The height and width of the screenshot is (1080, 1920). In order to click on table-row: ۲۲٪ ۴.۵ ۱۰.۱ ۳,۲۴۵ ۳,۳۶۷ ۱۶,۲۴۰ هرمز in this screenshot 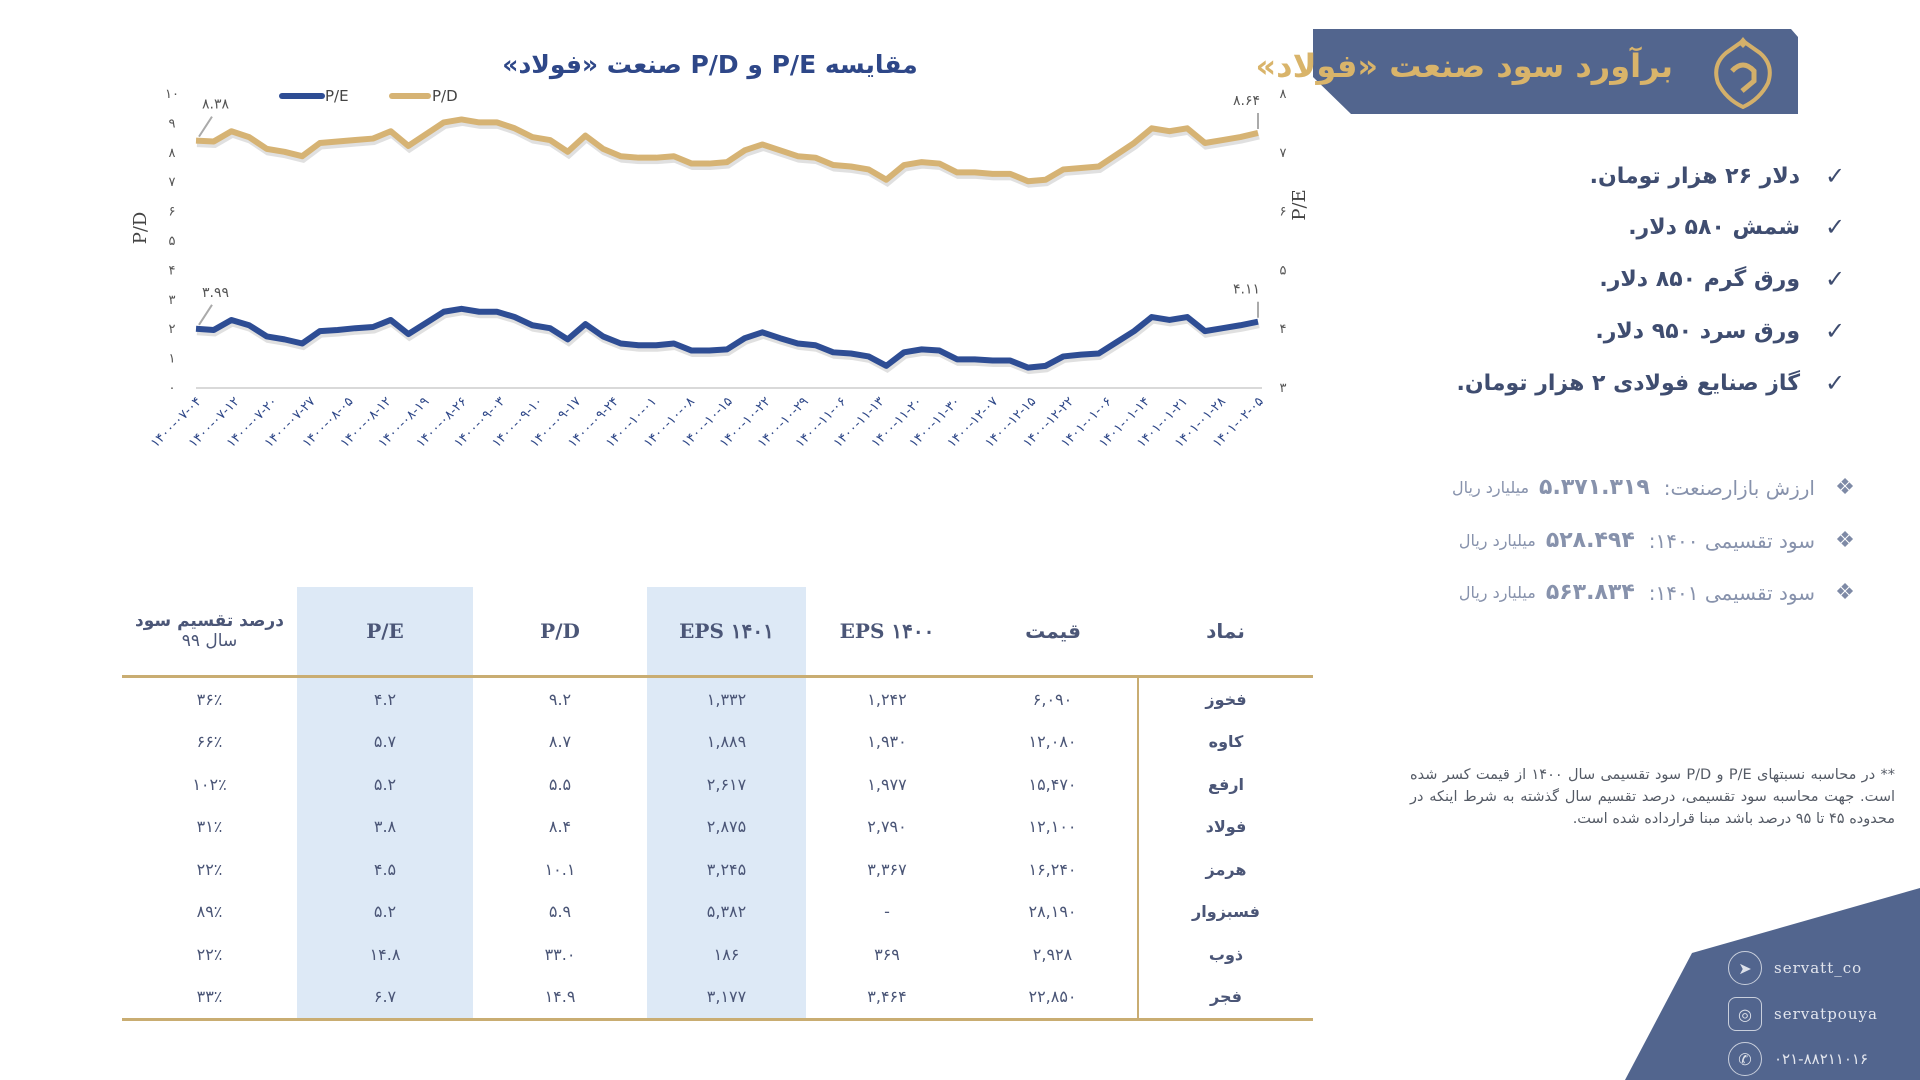, I will do `click(717, 869)`.